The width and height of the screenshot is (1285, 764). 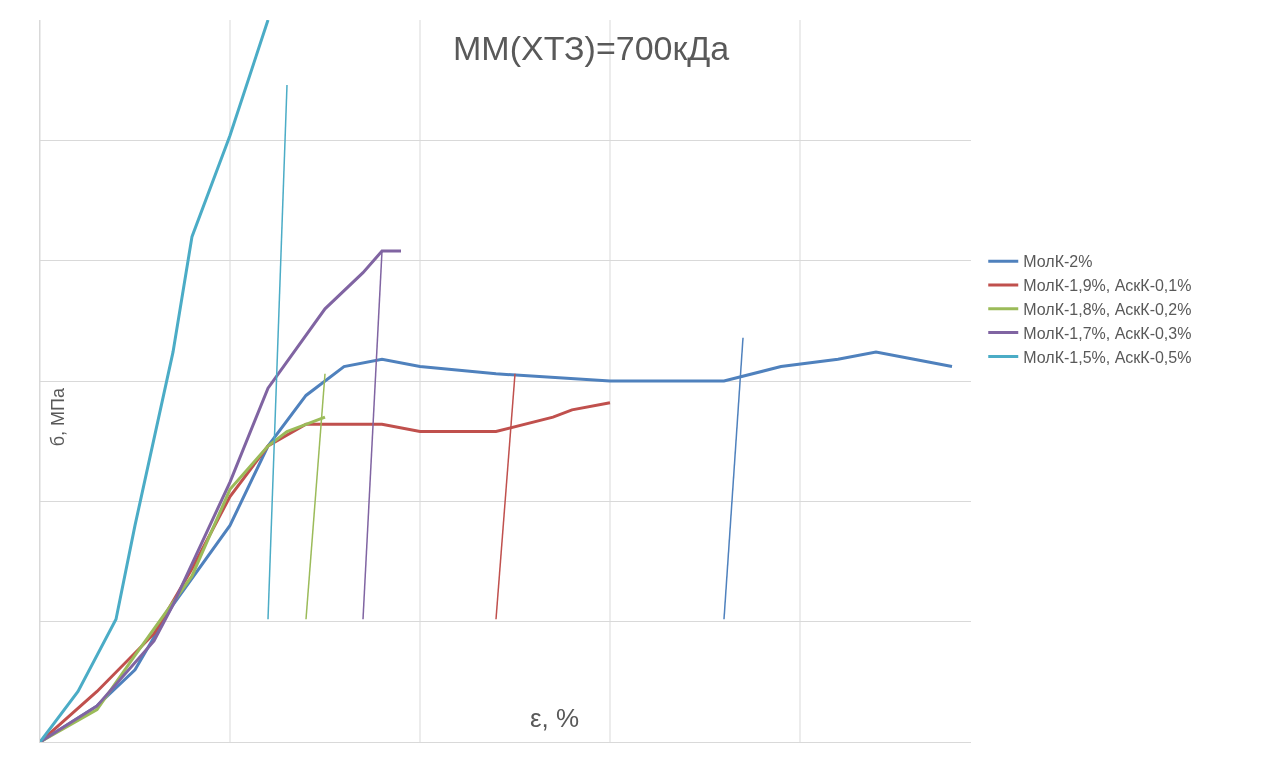 What do you see at coordinates (1107, 357) in the screenshot?
I see `legend-label: МолК-1,5%, АскК-0,5%` at bounding box center [1107, 357].